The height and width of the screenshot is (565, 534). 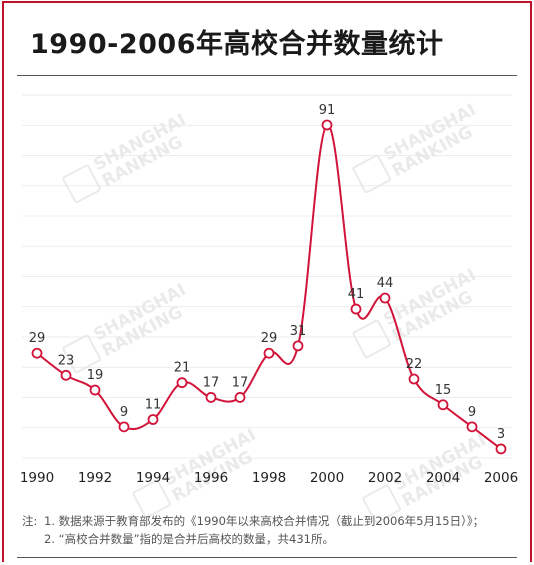 What do you see at coordinates (356, 294) in the screenshot?
I see `data-label: 41` at bounding box center [356, 294].